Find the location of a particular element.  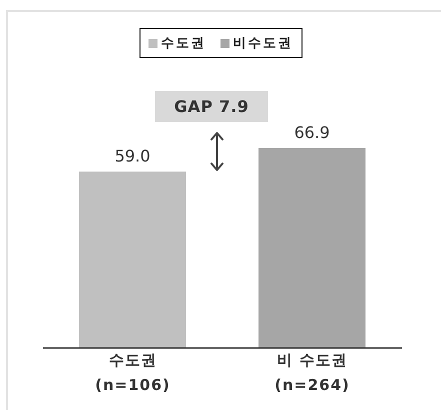

legend-label: 비수도권 is located at coordinates (263, 43).